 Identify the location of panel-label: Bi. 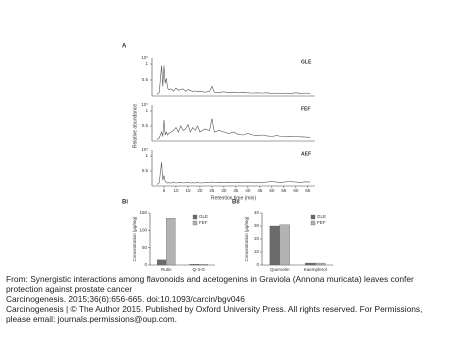
(125, 203).